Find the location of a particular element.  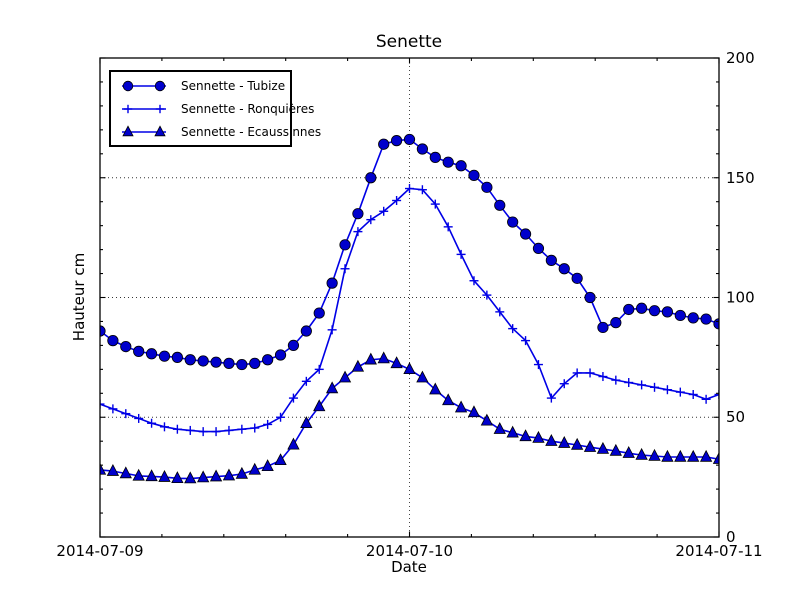

legend-marker-triangle-icon is located at coordinates (144, 130).